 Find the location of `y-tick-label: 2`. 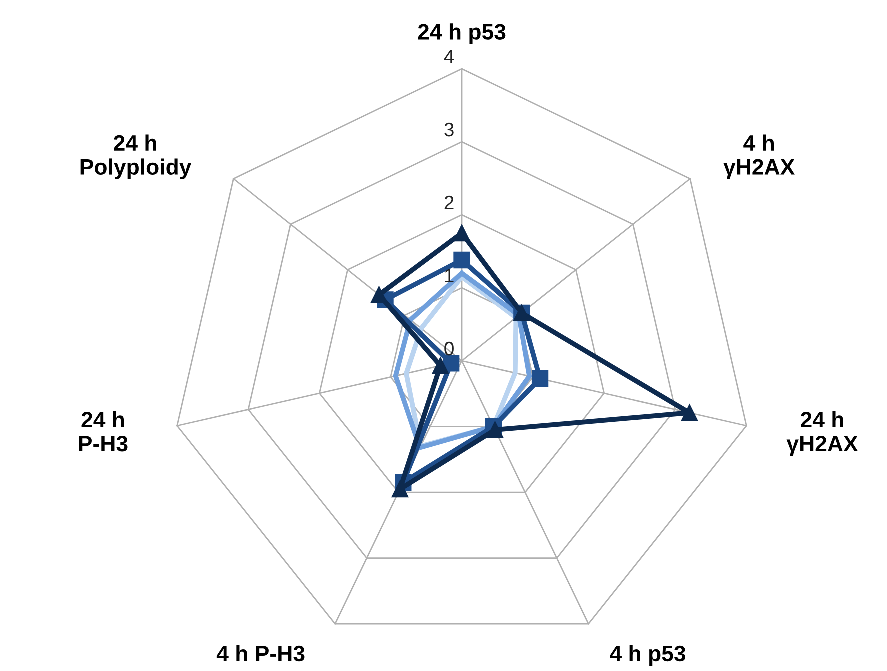

y-tick-label: 2 is located at coordinates (449, 203).